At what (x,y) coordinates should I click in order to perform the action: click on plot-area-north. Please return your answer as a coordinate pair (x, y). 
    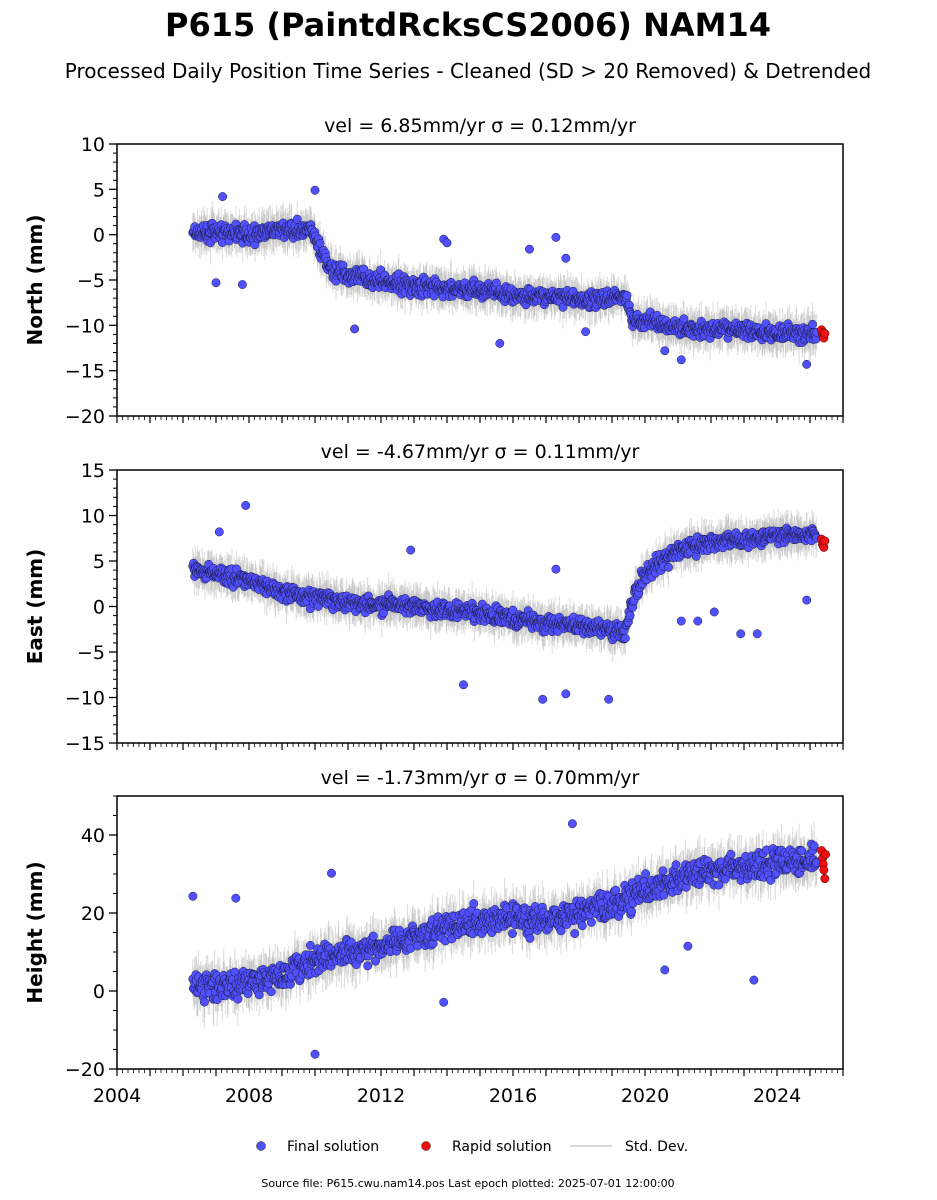
    Looking at the image, I should click on (509, 277).